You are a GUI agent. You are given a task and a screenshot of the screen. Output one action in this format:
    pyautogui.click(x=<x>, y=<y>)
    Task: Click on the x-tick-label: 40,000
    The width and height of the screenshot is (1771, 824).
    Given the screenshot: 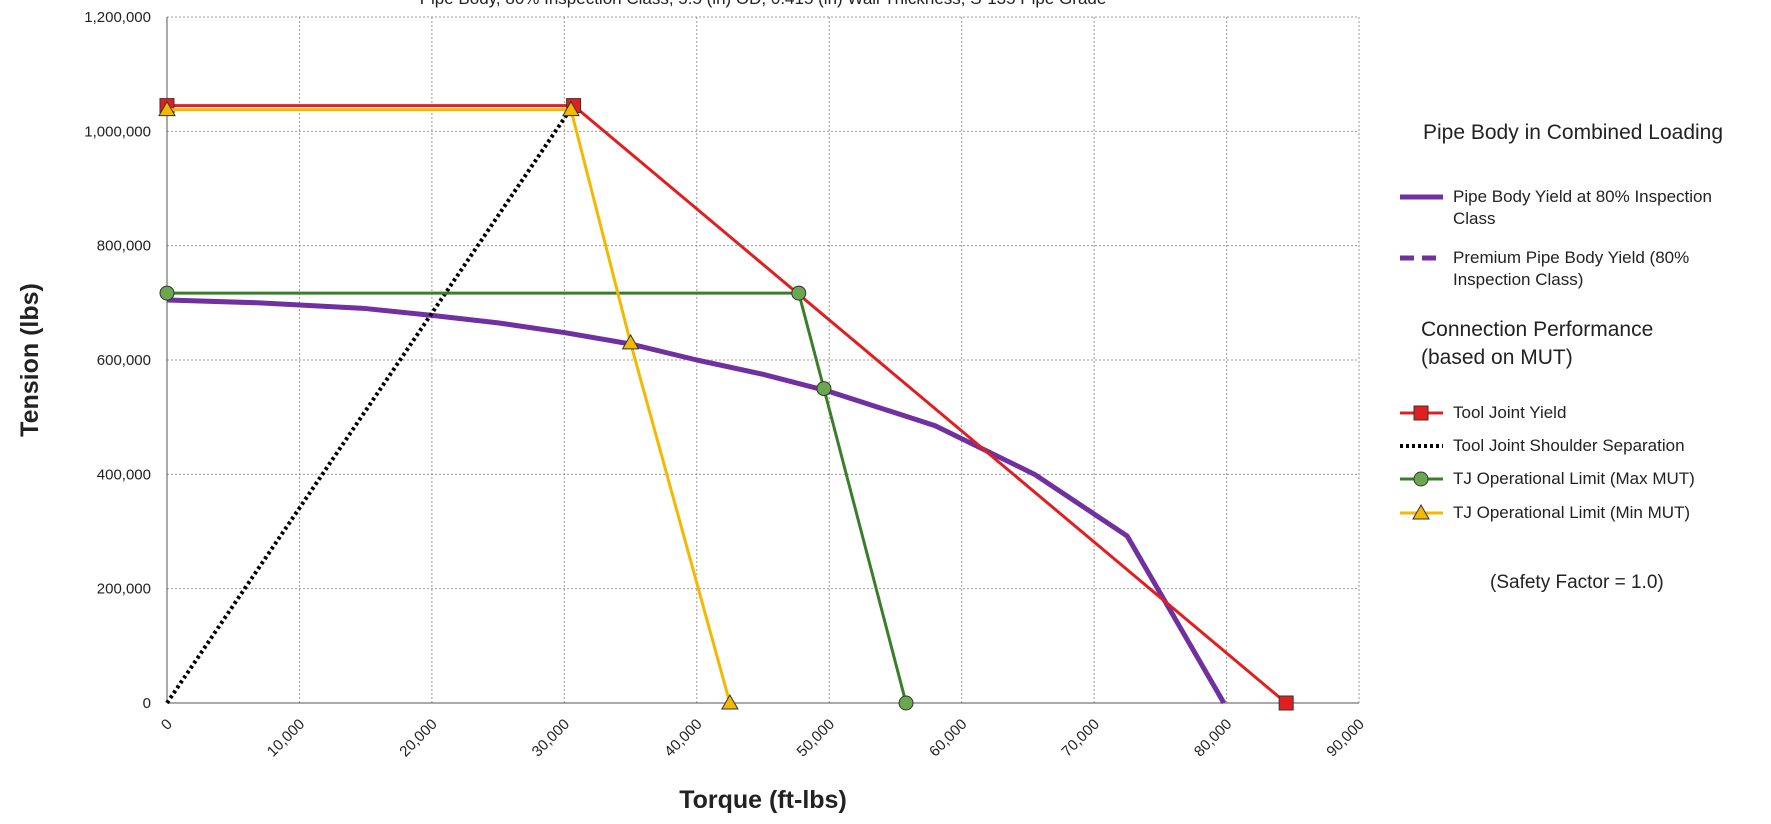 What is the action you would take?
    pyautogui.click(x=683, y=738)
    